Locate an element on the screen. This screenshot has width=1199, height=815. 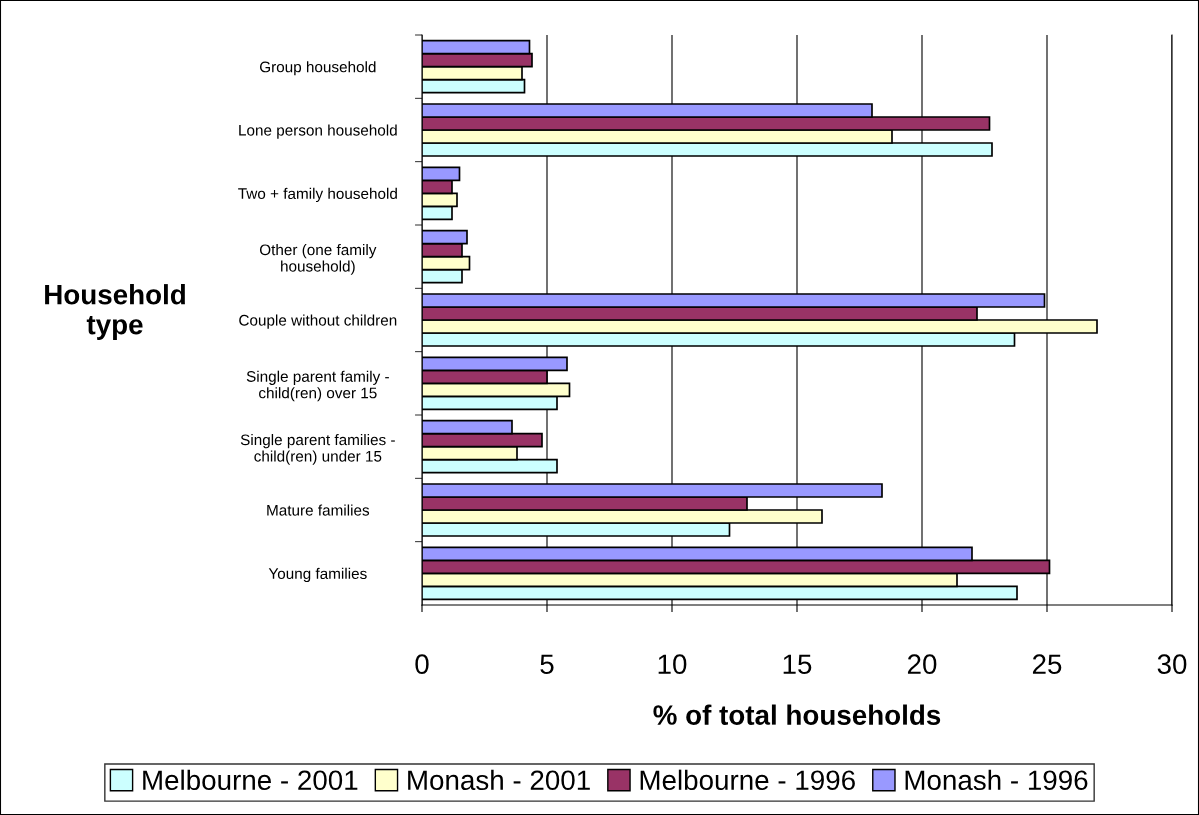
x-tick-label: 20 is located at coordinates (922, 664).